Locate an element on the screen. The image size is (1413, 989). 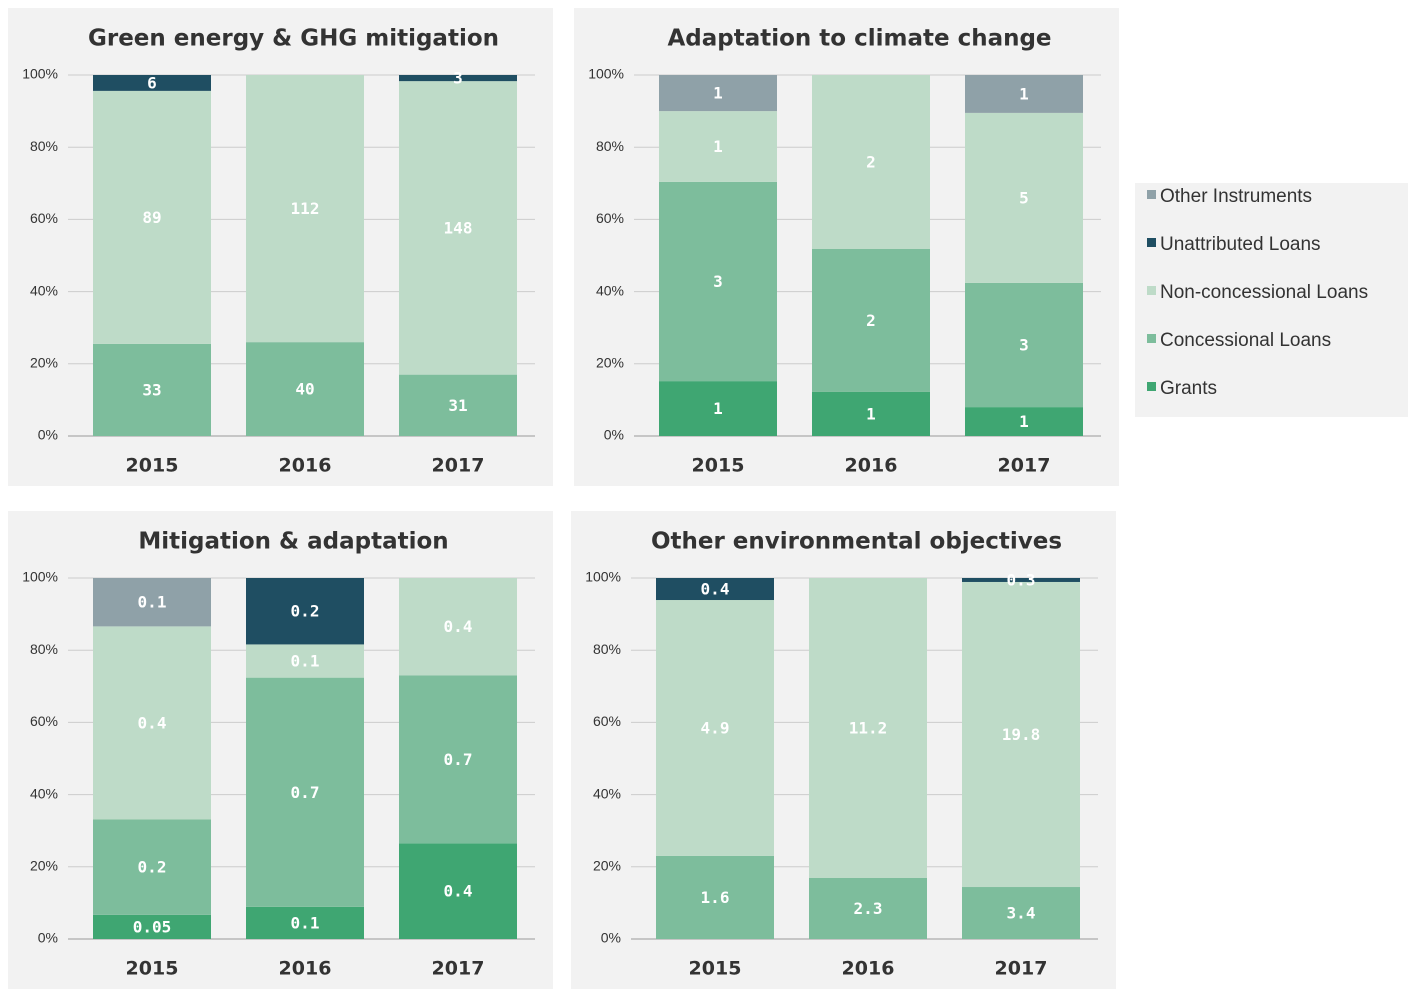
legend-item: Unattributed Loans is located at coordinates (1234, 245).